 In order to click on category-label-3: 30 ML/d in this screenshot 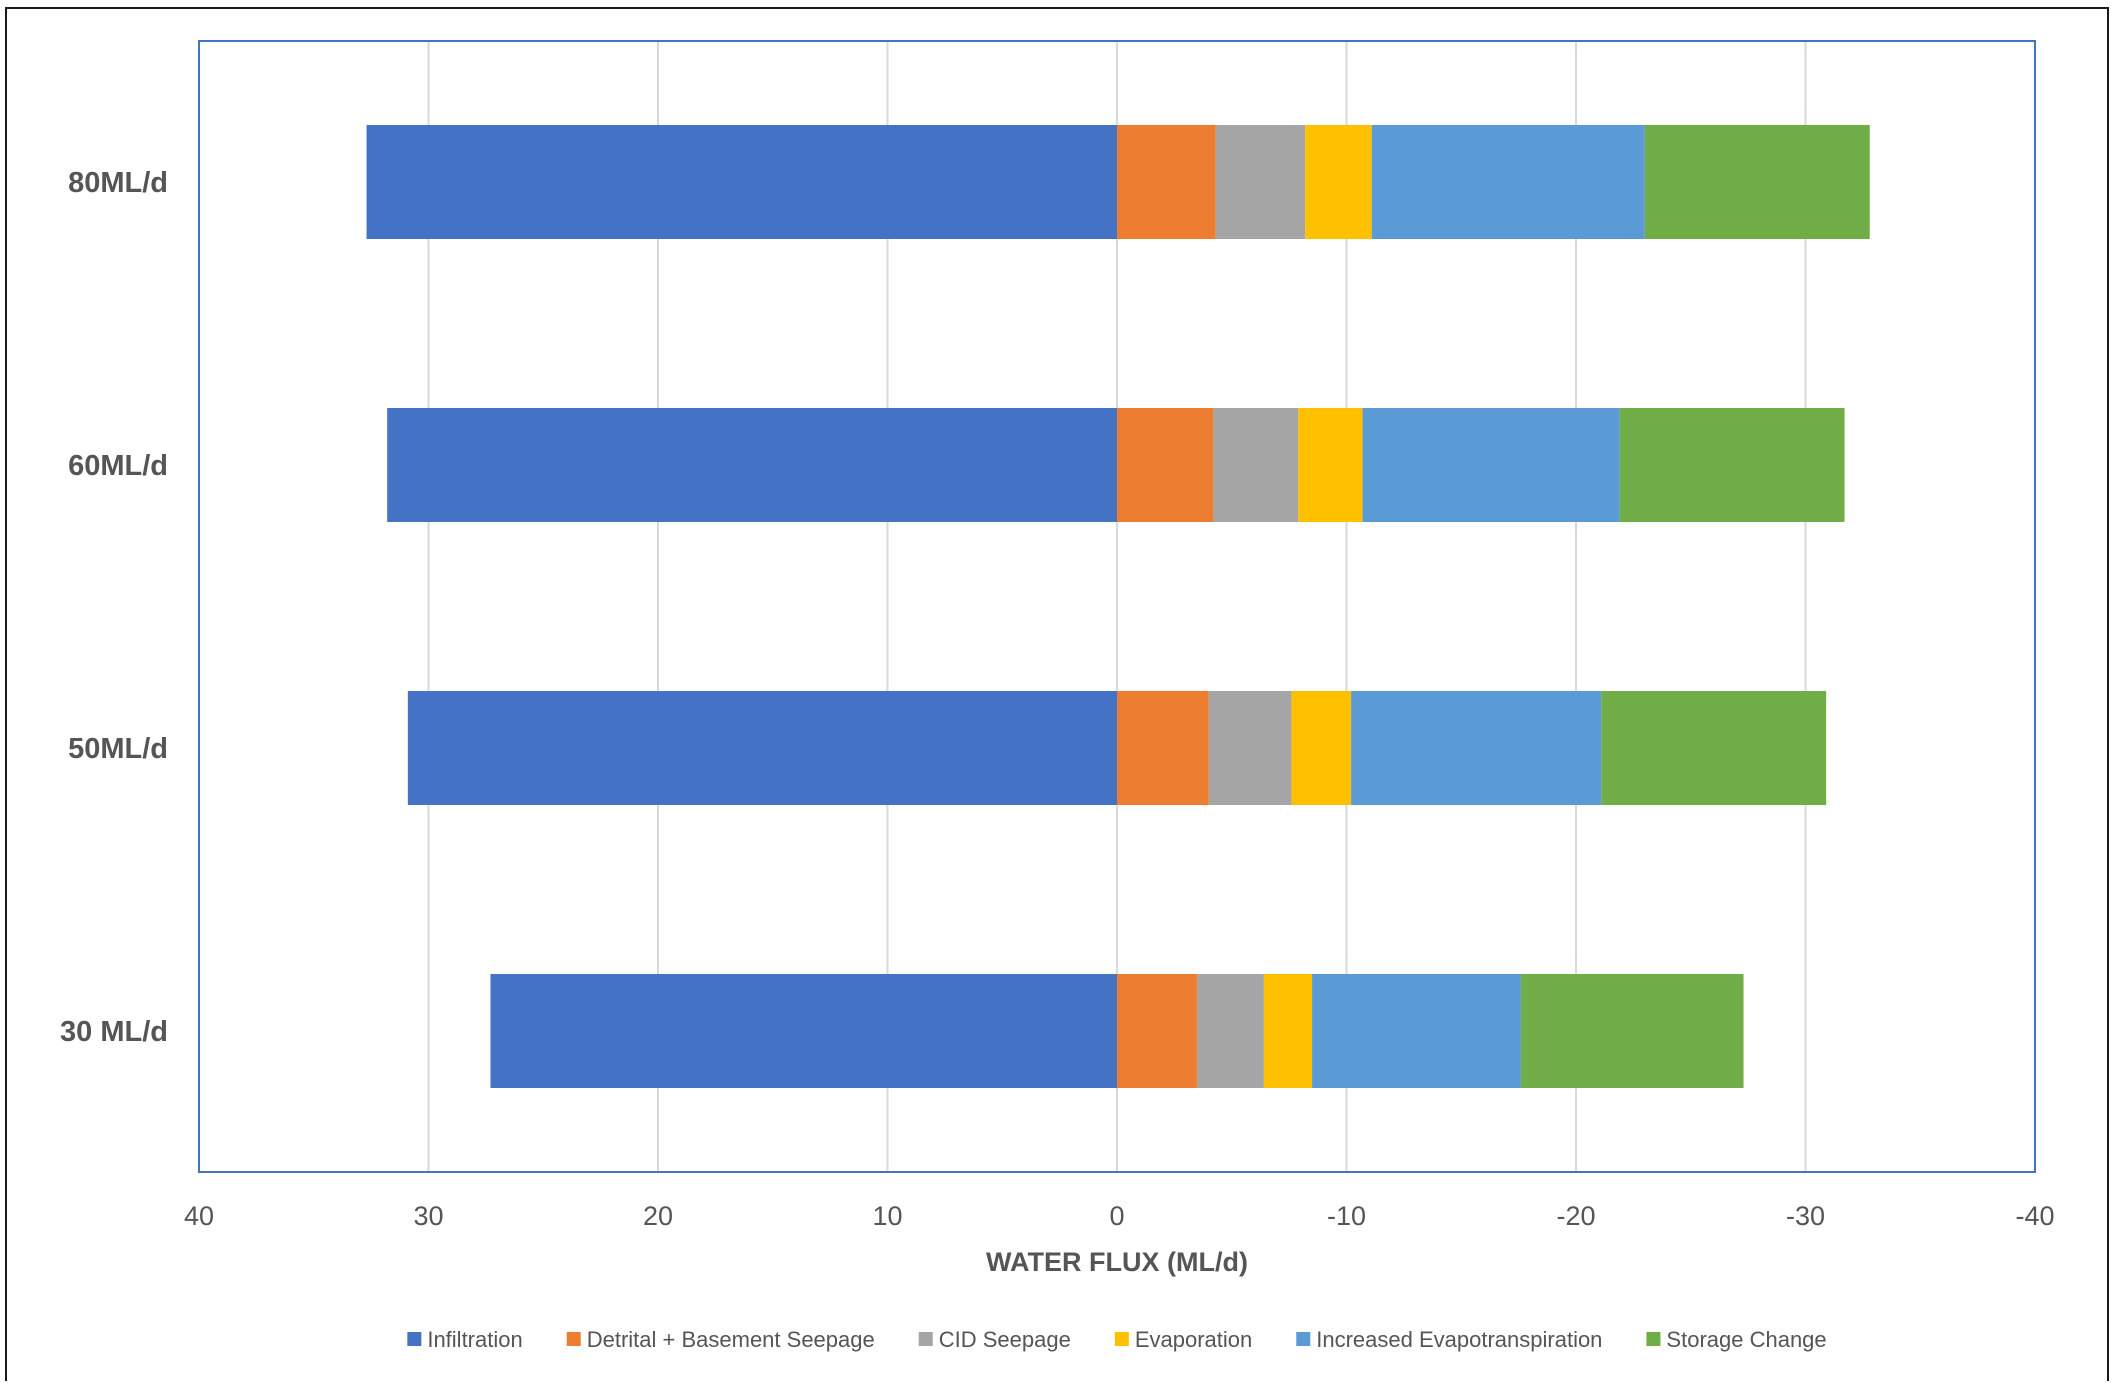, I will do `click(114, 1032)`.